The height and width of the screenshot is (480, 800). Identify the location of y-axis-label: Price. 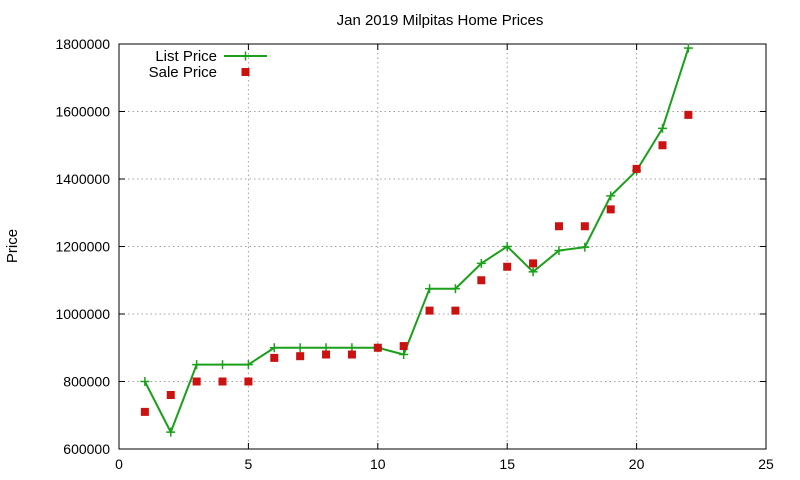
(12, 246).